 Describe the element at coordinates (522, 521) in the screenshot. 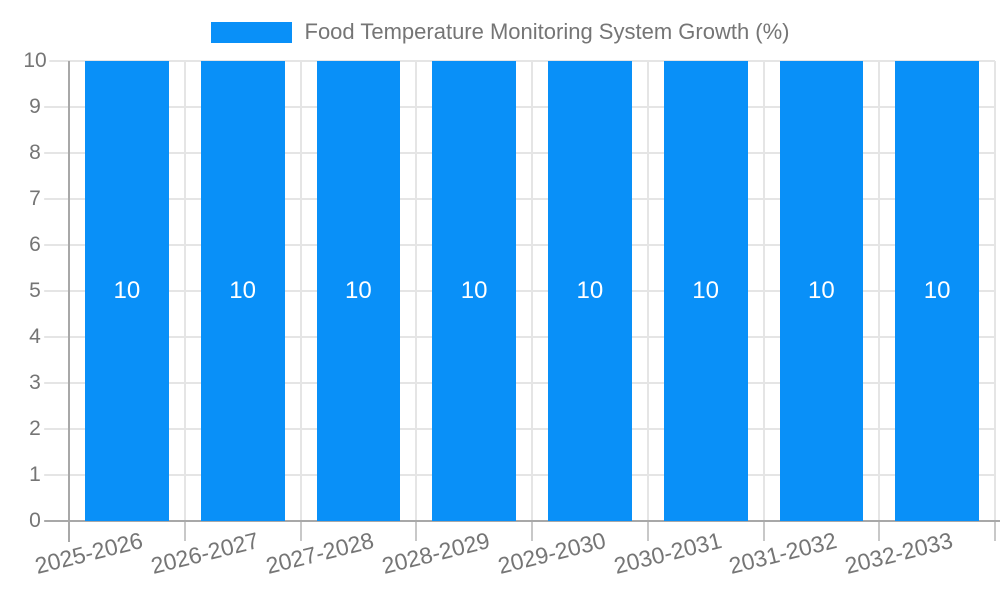

I see `x-axis-line` at that location.